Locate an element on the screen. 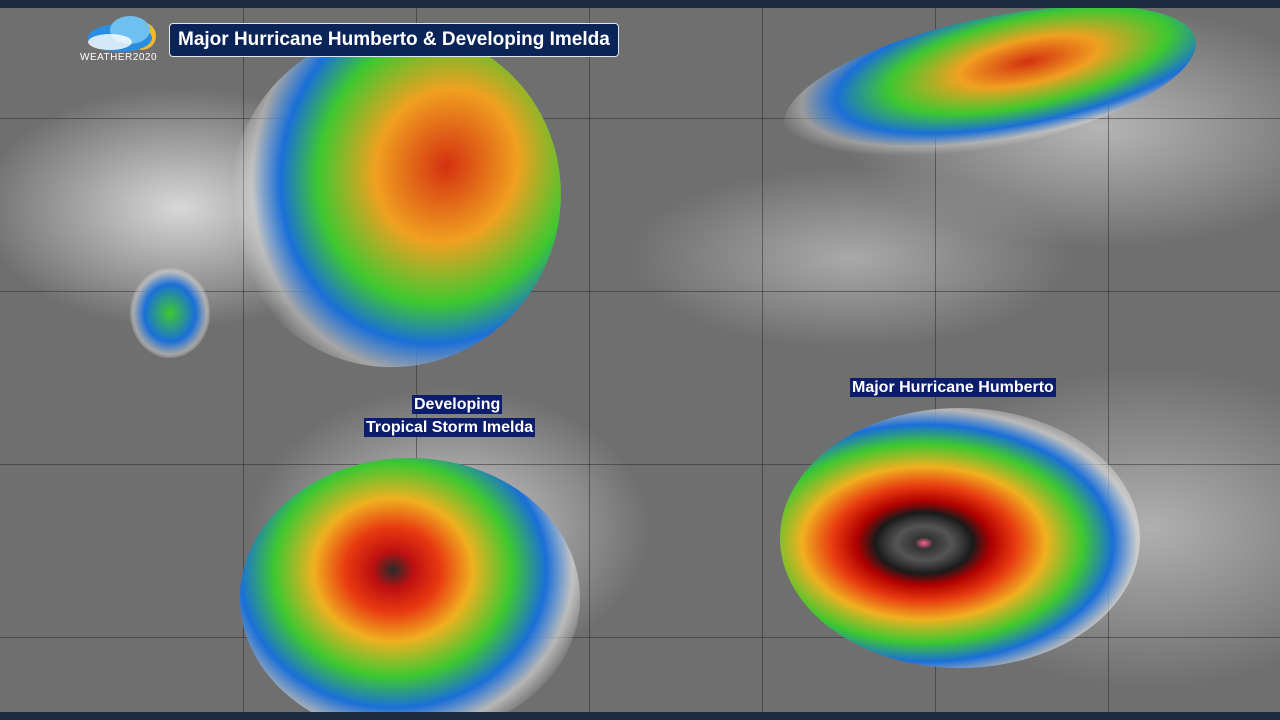 This screenshot has height=720, width=1280. weather2020-logo is located at coordinates (125, 39).